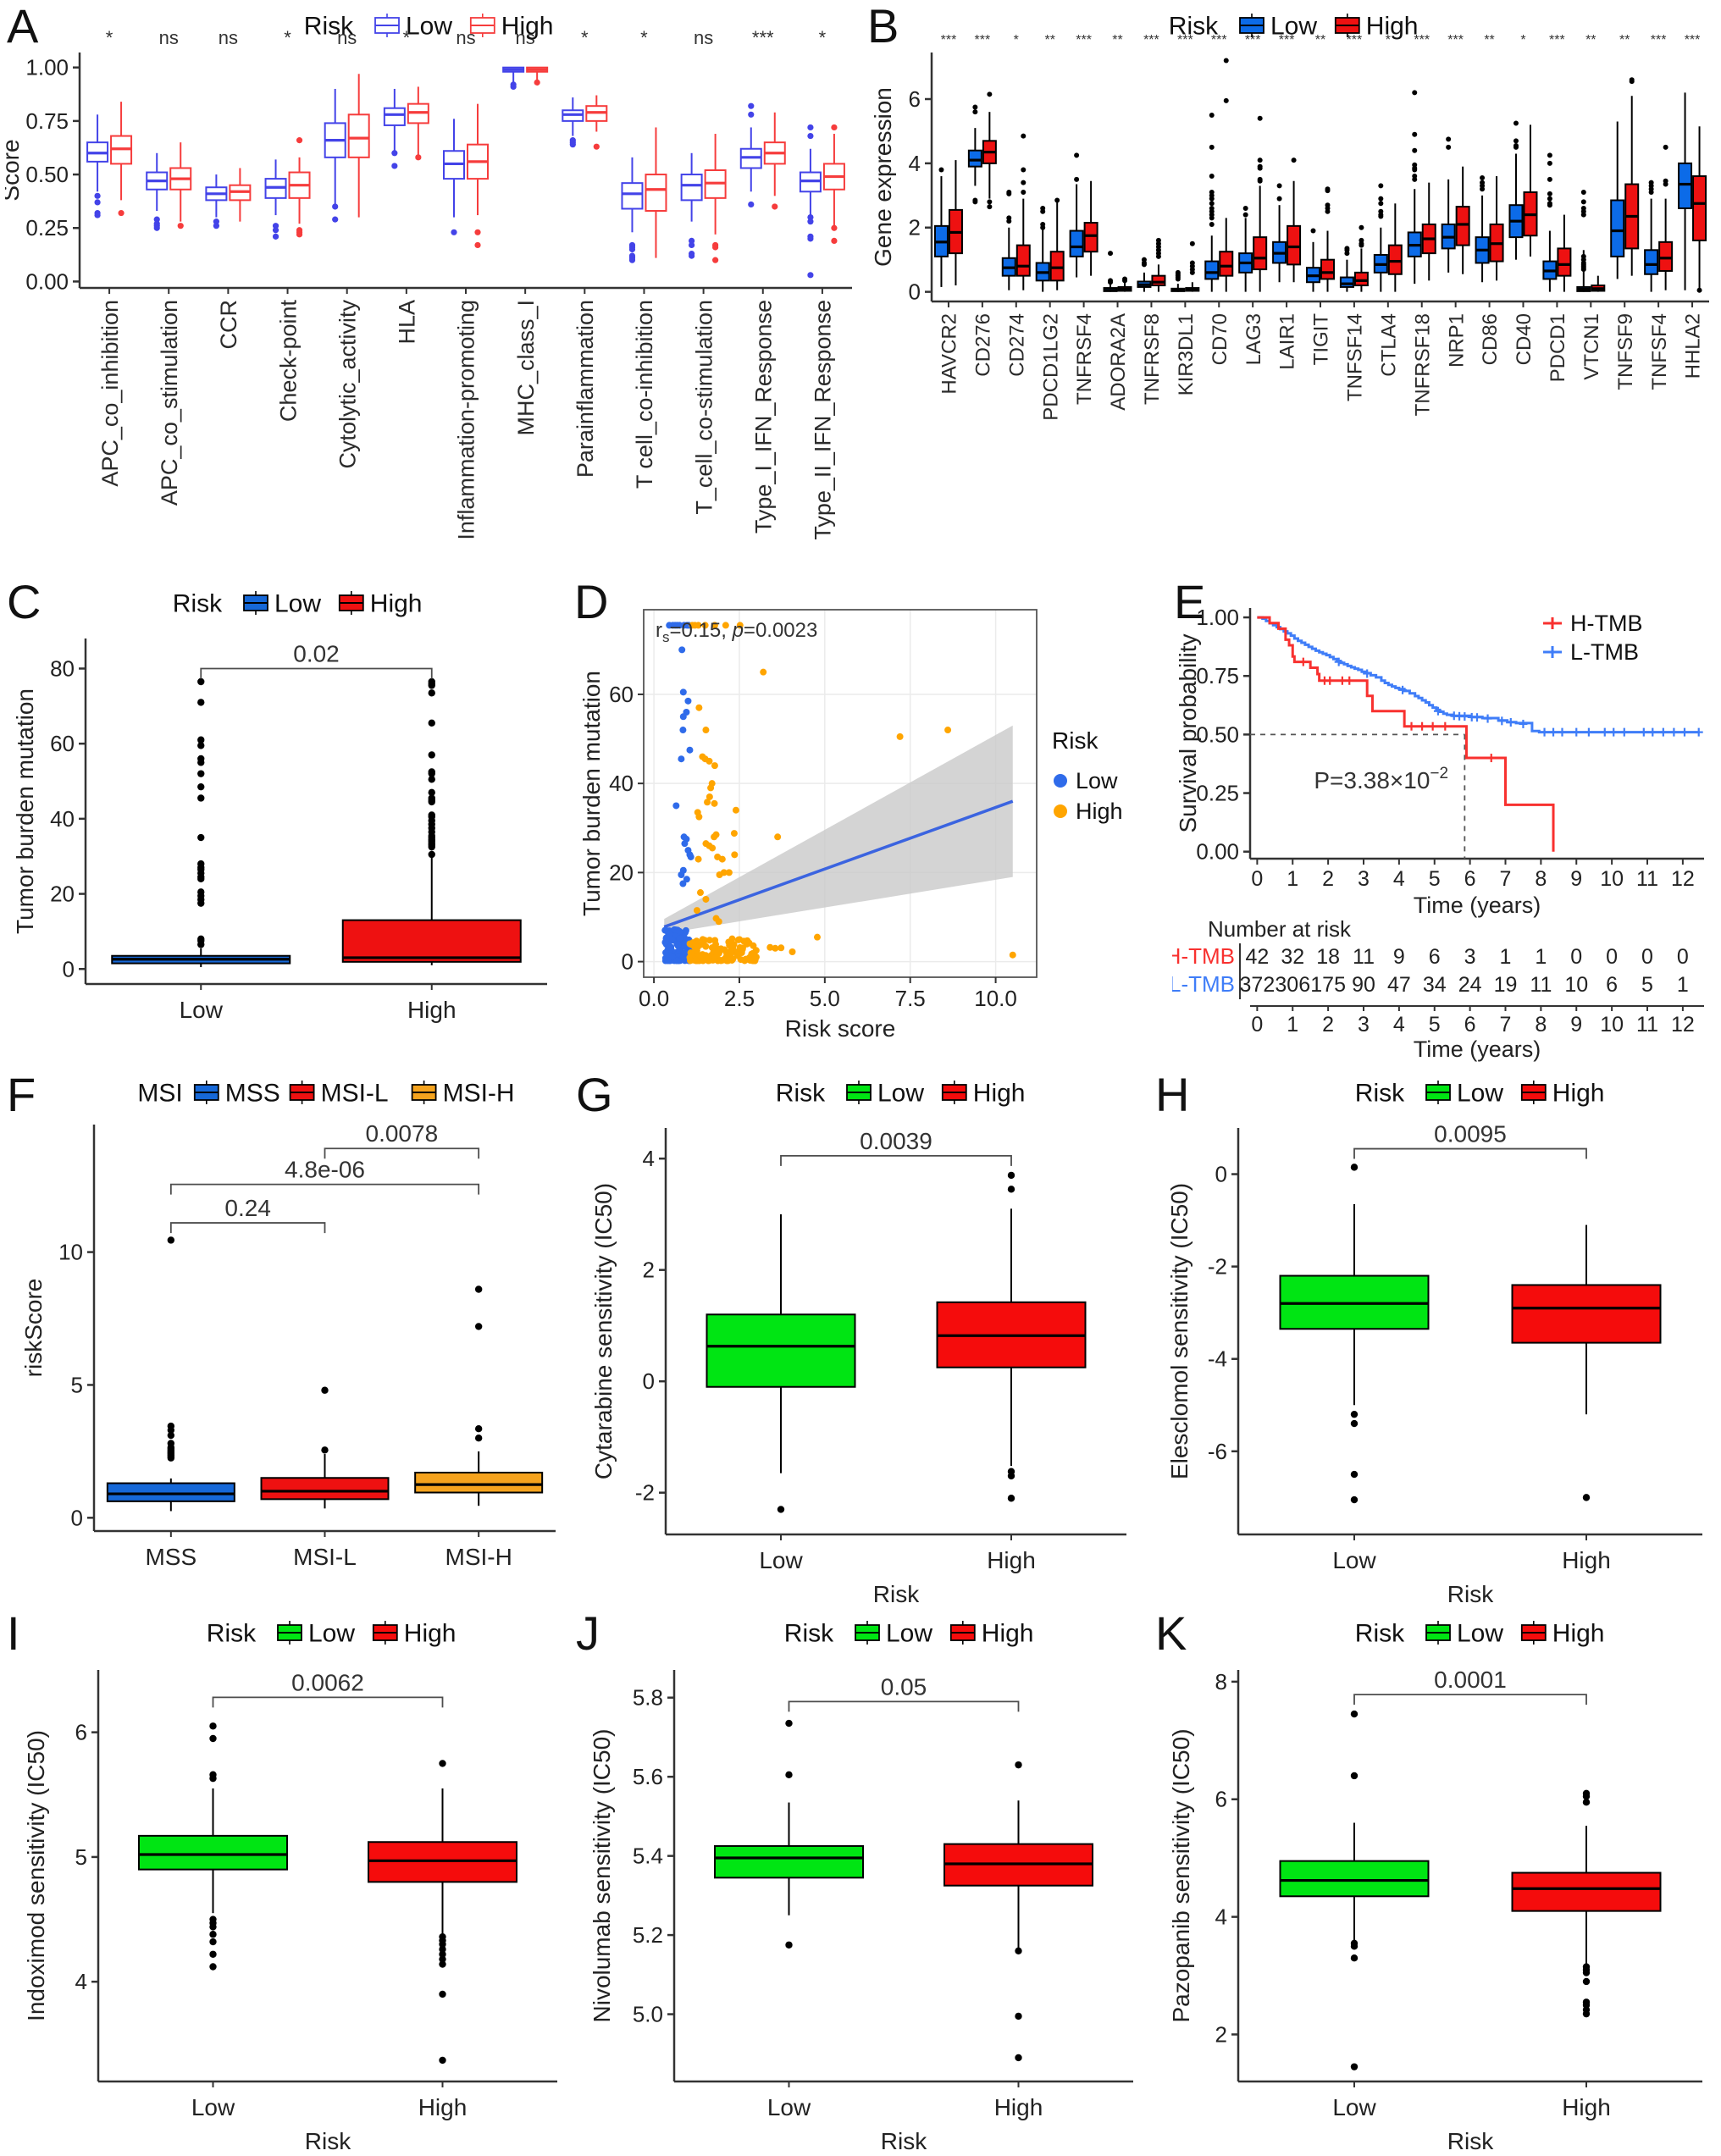 The image size is (1721, 2156). Describe the element at coordinates (592, 793) in the screenshot. I see `y-axis-label: Tumor burden mutation` at that location.